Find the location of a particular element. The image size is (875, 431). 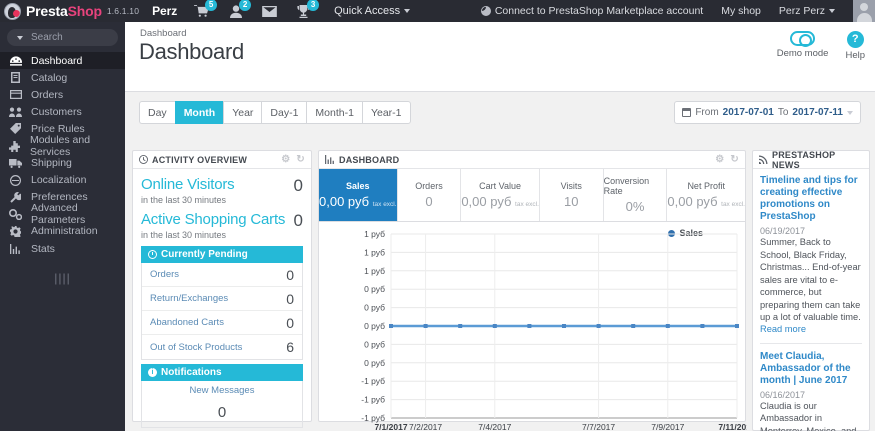

active-carts-sublabel: in the last 30 minutes is located at coordinates (184, 235).